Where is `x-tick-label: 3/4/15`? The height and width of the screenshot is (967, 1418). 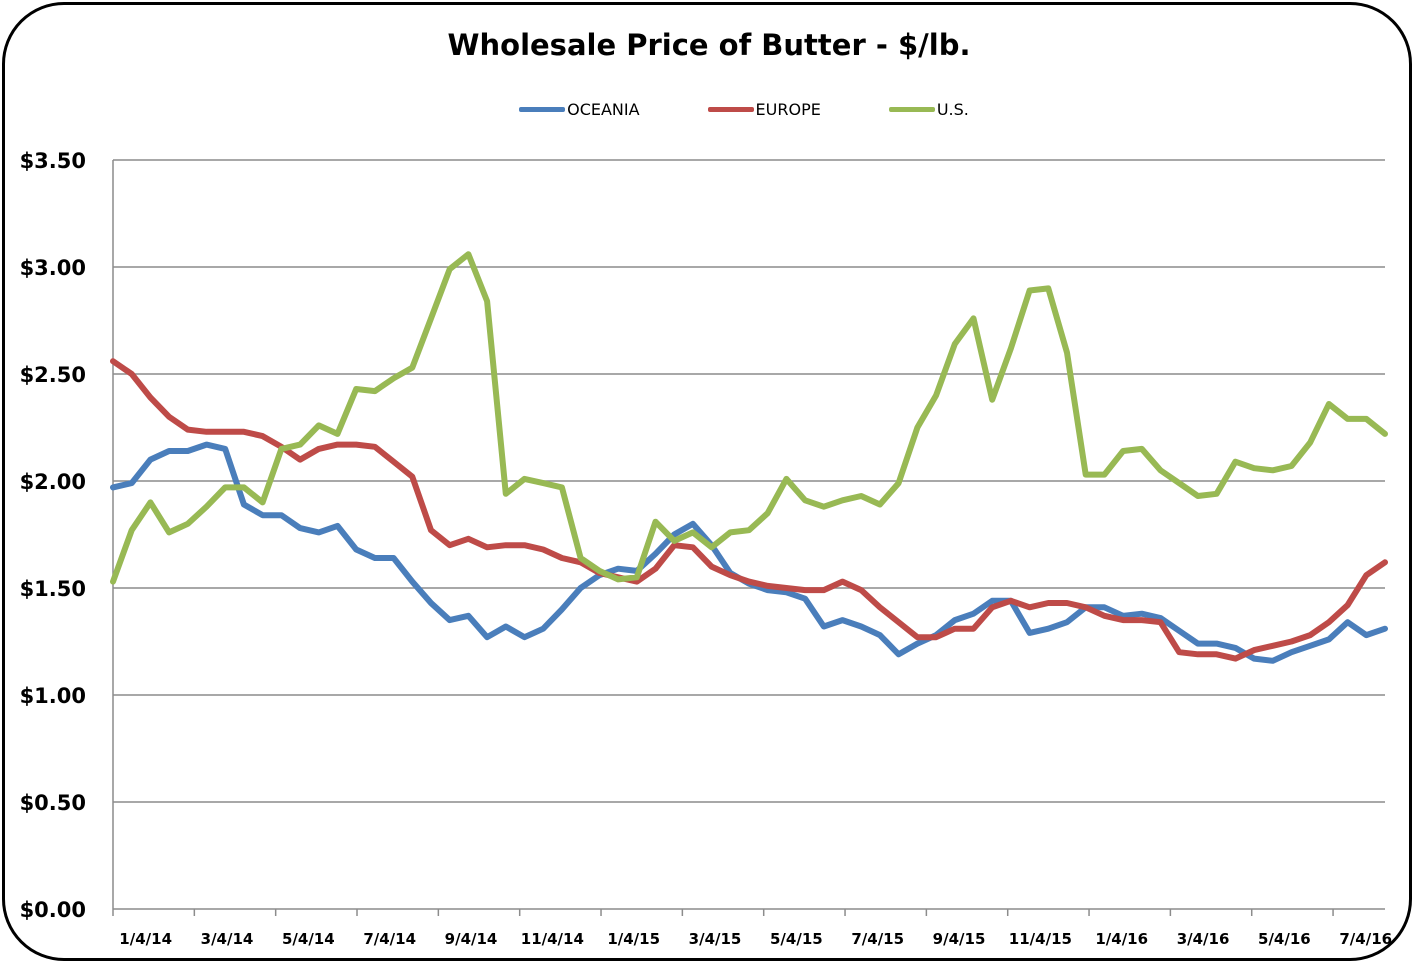
x-tick-label: 3/4/15 is located at coordinates (715, 939).